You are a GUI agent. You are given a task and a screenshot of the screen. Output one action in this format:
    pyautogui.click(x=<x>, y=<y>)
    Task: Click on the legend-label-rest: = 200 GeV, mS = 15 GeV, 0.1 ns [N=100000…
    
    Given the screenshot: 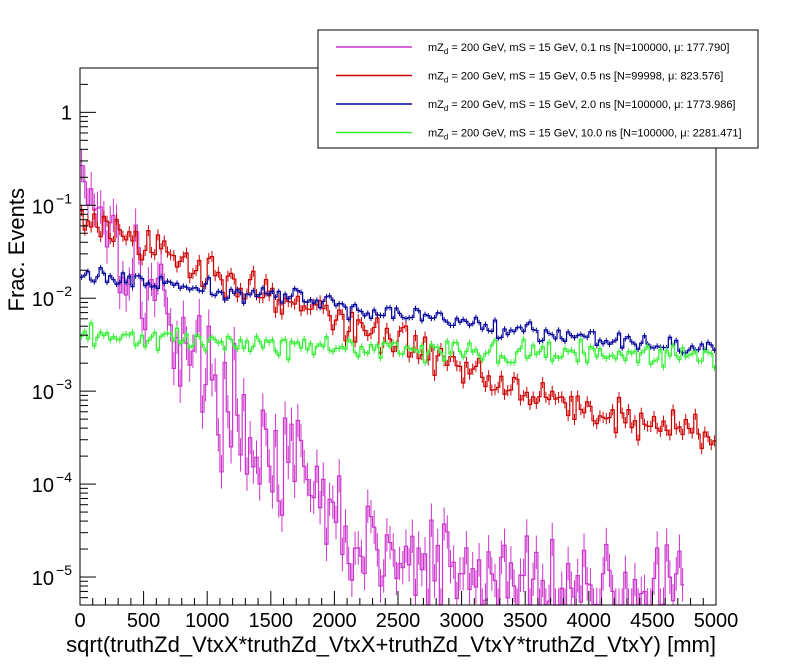 What is the action you would take?
    pyautogui.click(x=588, y=48)
    